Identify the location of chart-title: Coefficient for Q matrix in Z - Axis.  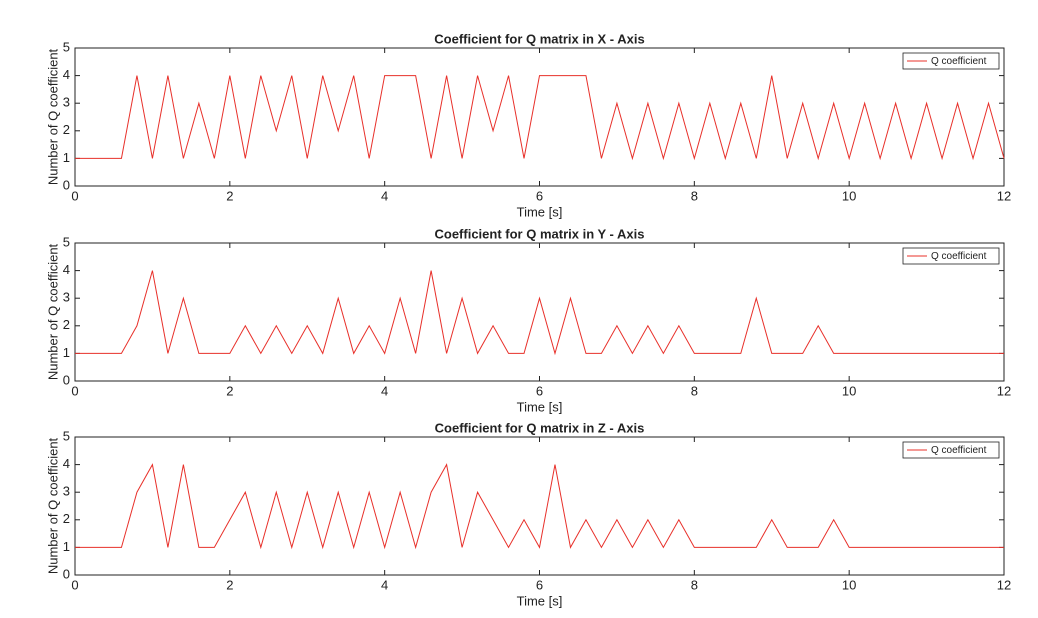
(540, 427).